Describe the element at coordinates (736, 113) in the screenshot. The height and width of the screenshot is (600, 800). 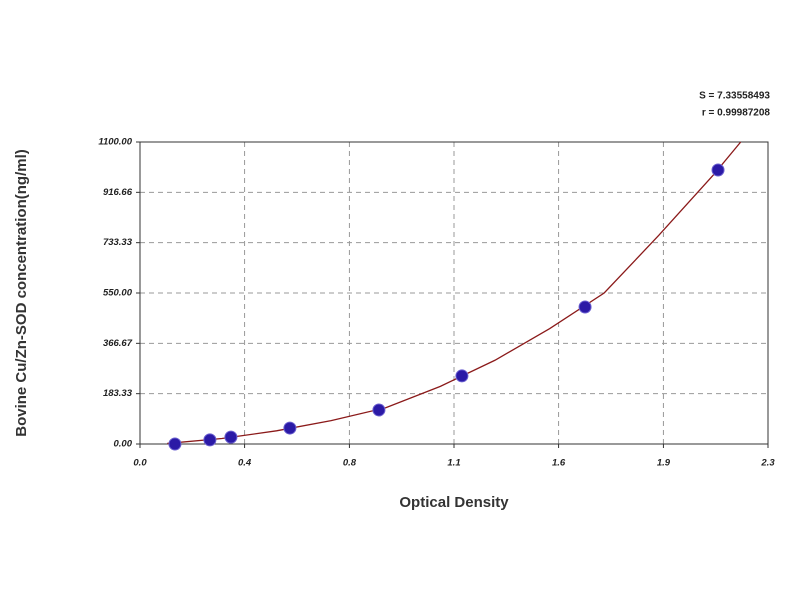
I see `annotation: r = 0.99987208` at that location.